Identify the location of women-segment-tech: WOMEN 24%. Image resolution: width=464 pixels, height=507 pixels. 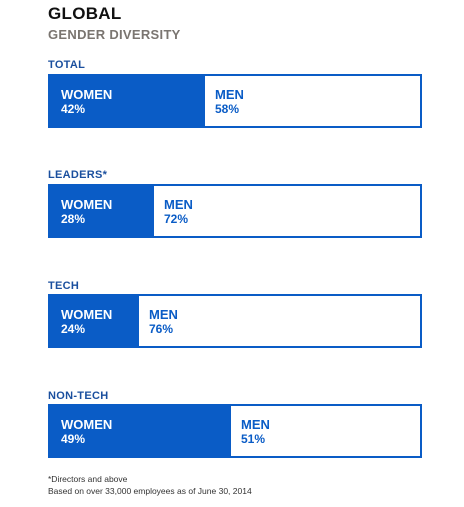
(94, 321).